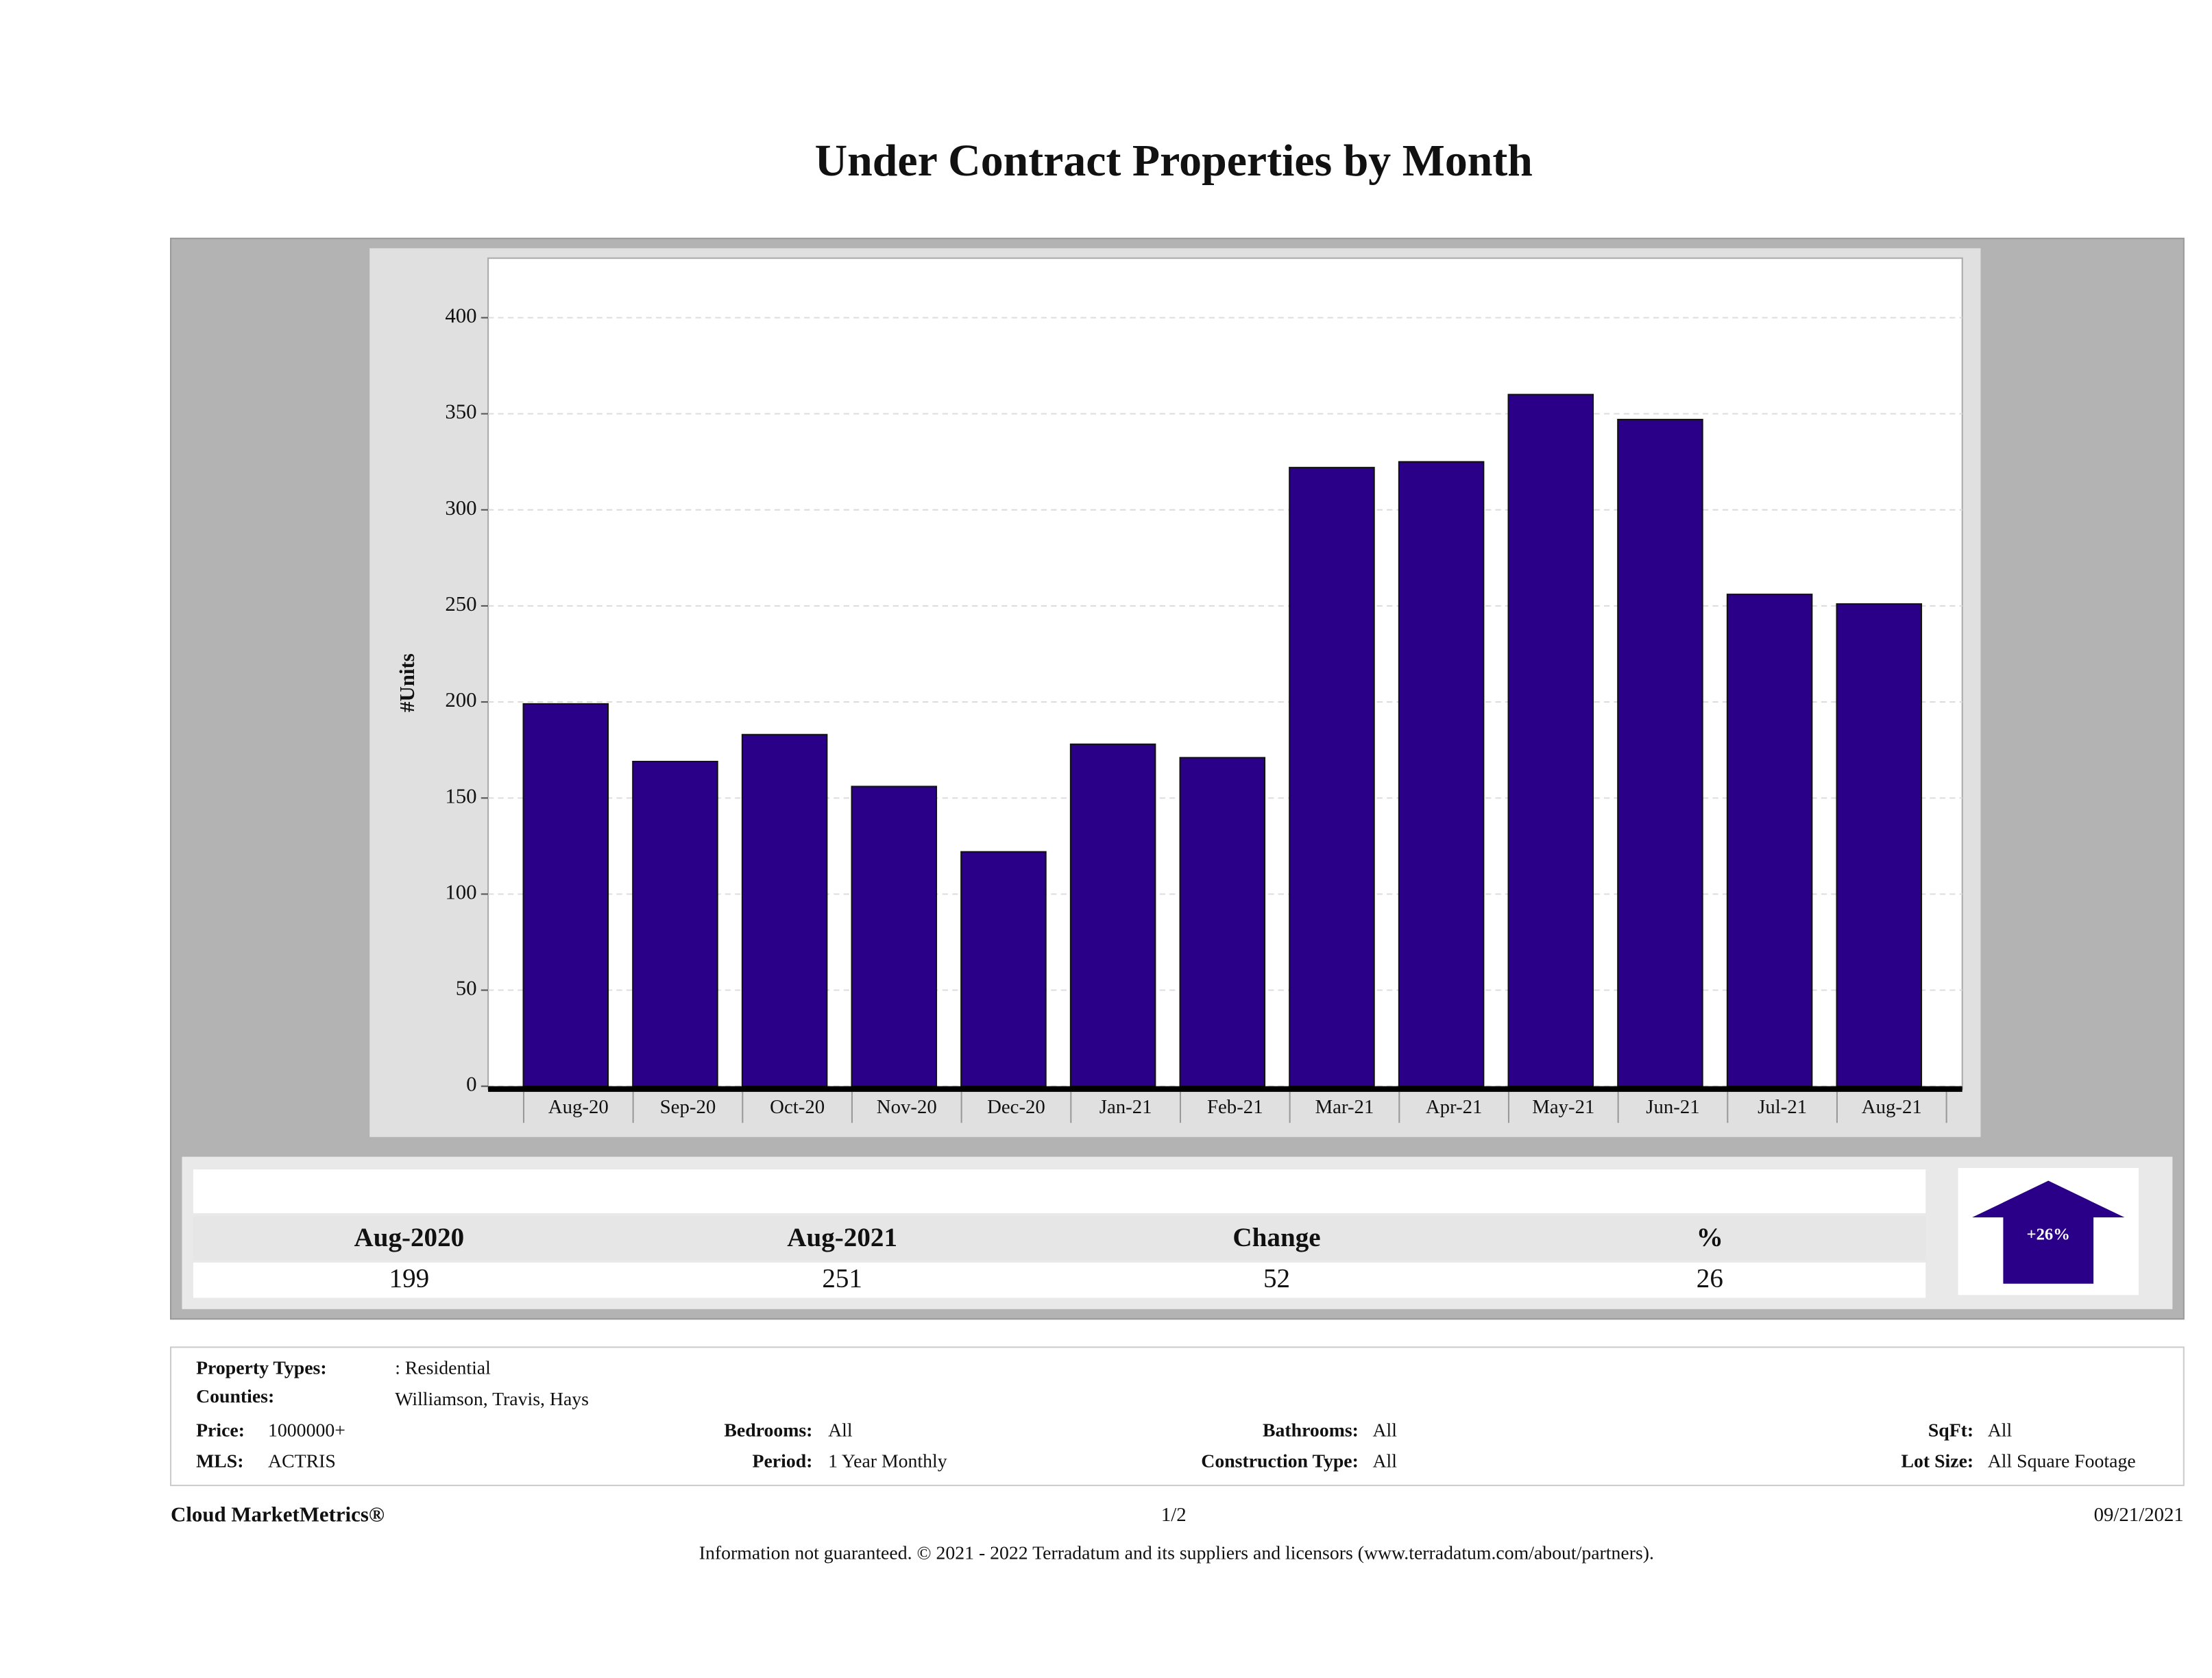  I want to click on summary-value: 26, so click(1710, 1278).